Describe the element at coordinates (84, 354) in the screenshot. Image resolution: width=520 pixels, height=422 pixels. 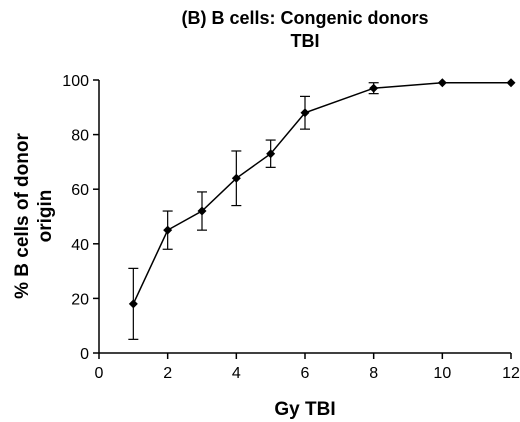
I see `y-tick-label: 0` at that location.